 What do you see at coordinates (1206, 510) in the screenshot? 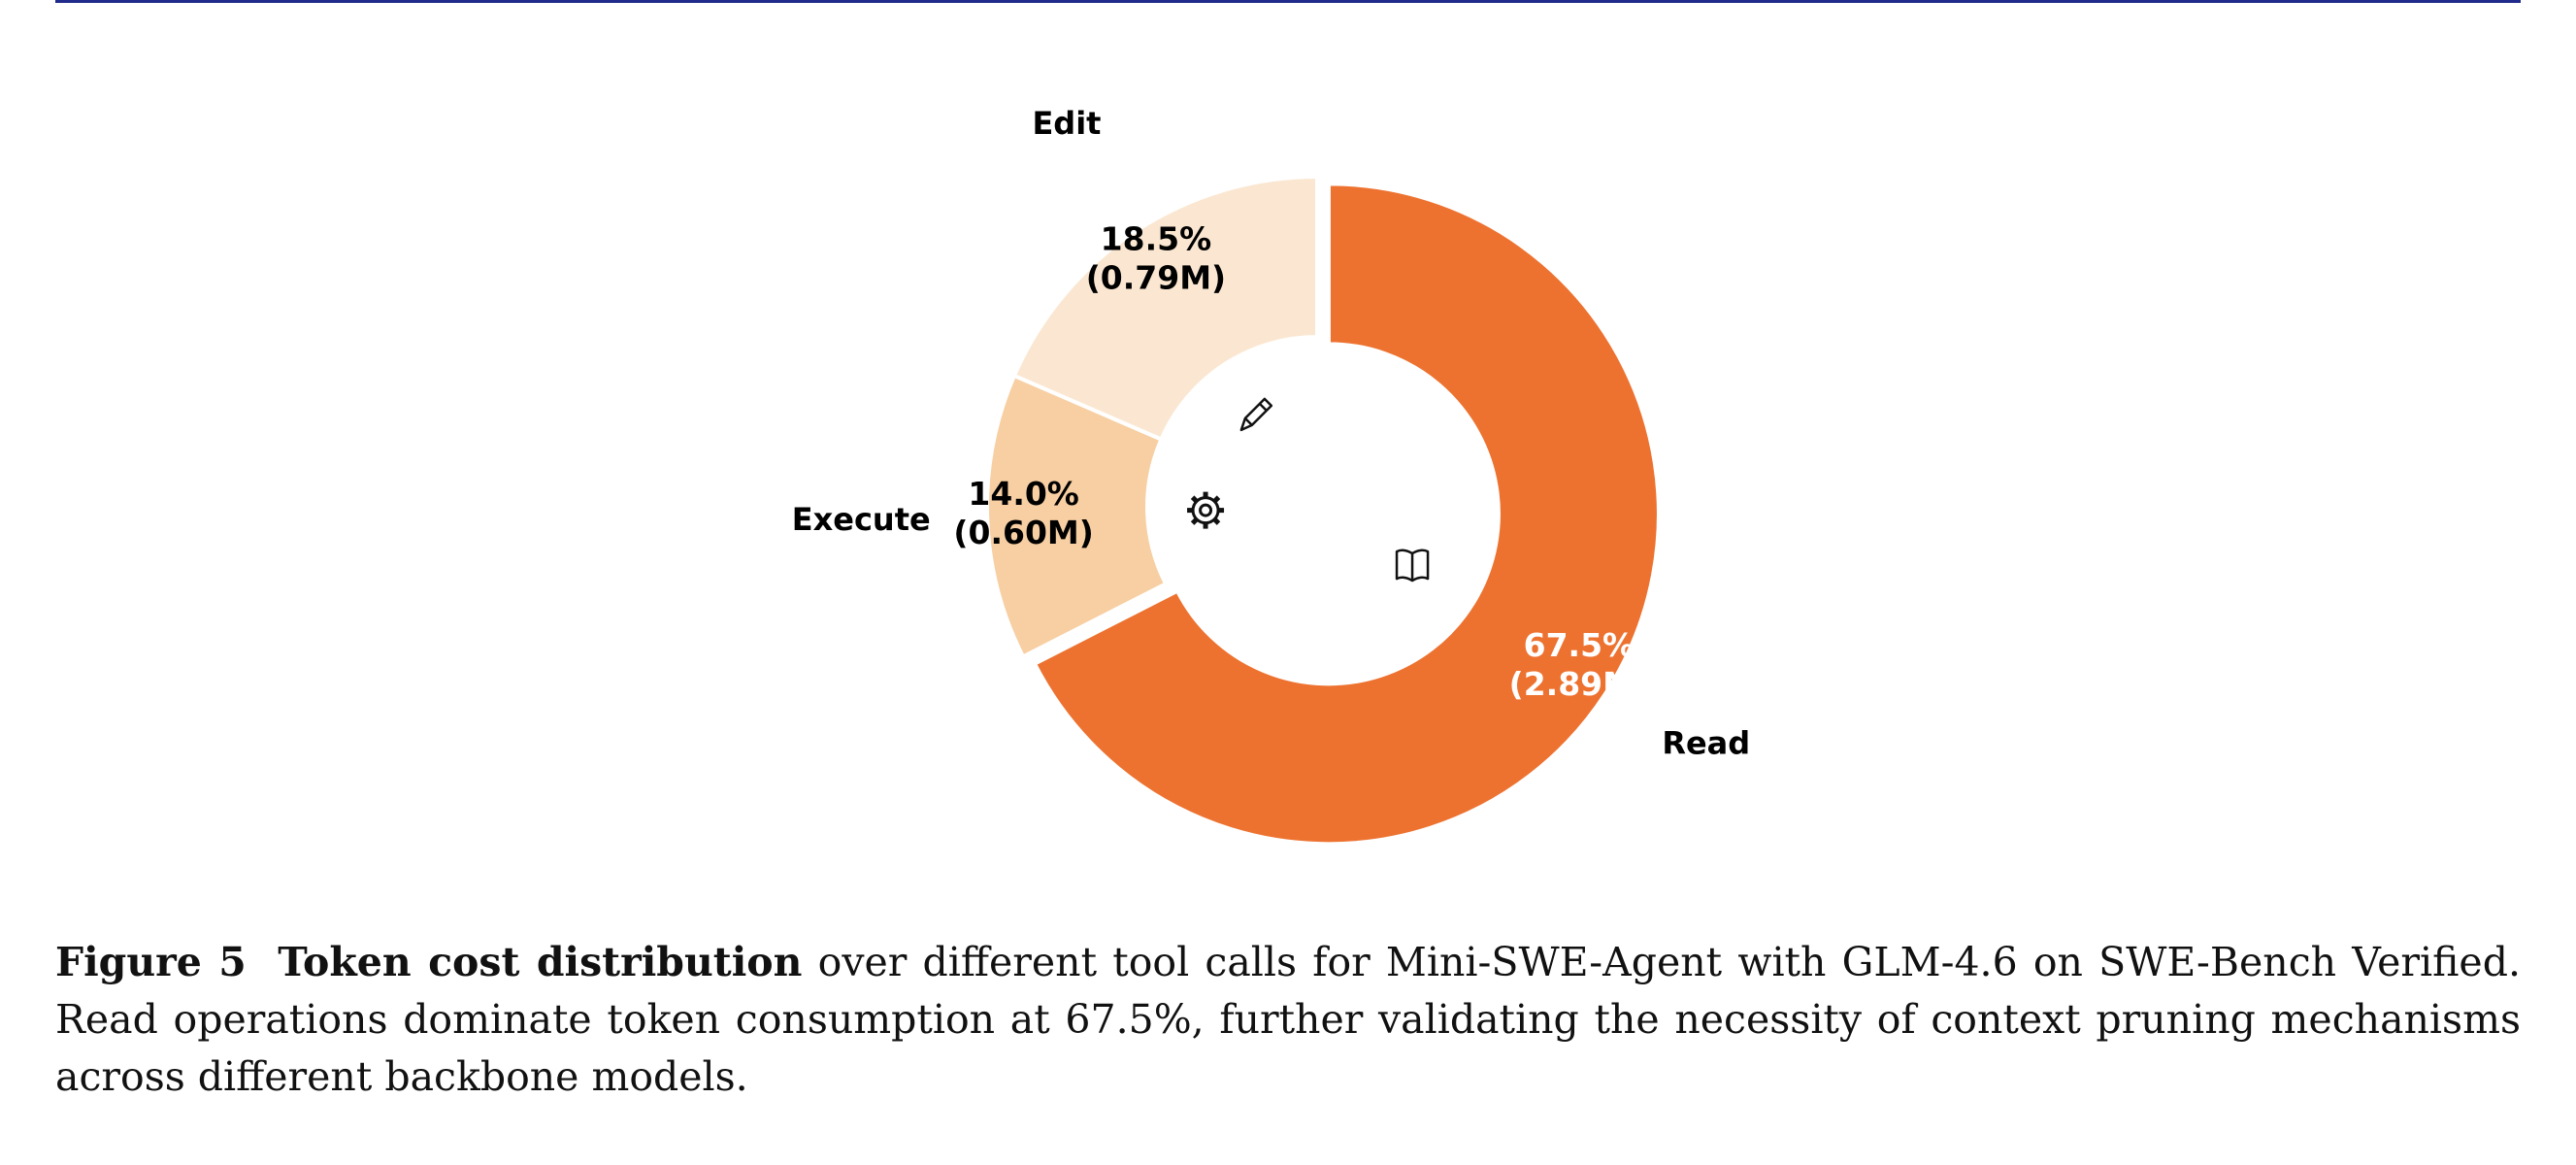
I see `gear-icon` at bounding box center [1206, 510].